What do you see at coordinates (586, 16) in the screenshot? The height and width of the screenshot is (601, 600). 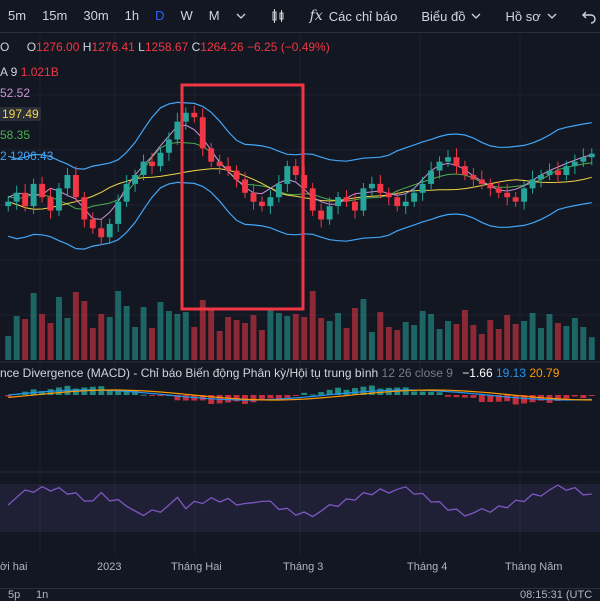 I see `undo-button` at bounding box center [586, 16].